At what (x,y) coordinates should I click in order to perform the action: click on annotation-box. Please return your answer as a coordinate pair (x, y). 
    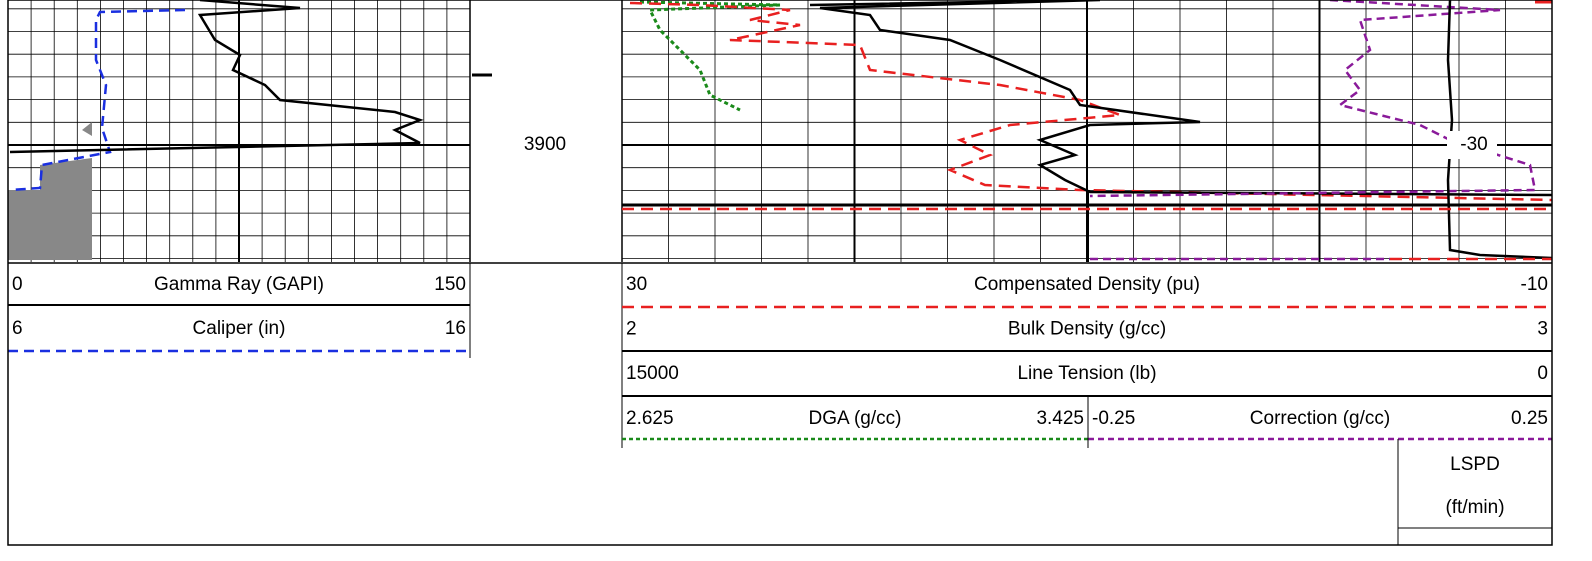
    Looking at the image, I should click on (1472, 145).